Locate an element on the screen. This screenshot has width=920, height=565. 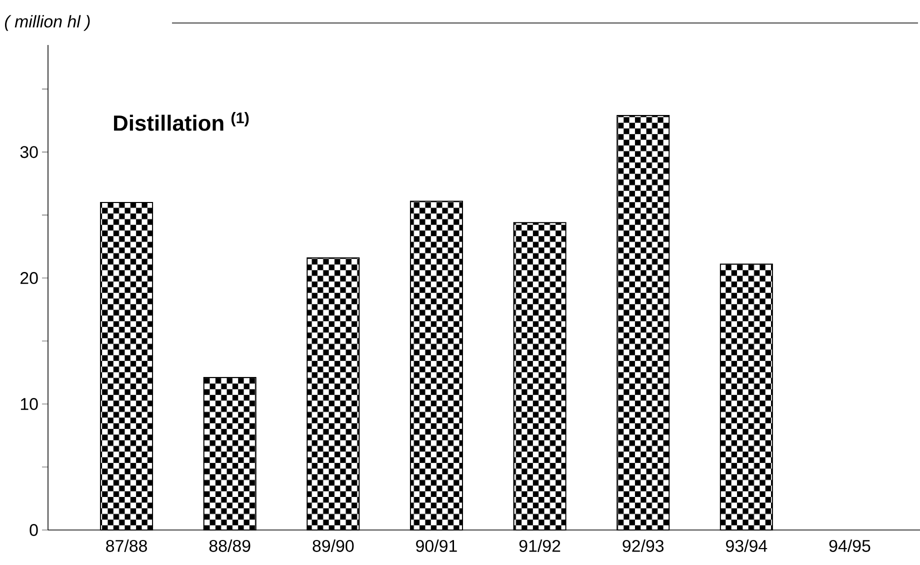
x-tick-label: 93/94 is located at coordinates (747, 546).